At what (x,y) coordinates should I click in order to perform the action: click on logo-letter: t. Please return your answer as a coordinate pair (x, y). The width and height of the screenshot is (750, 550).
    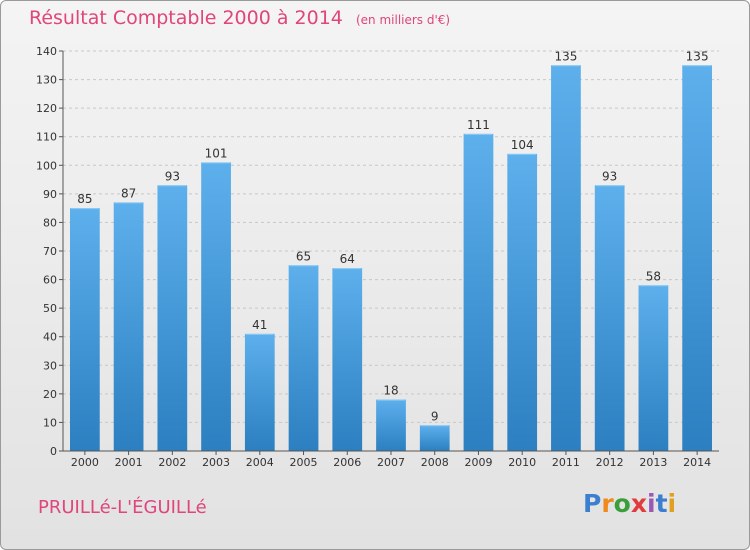
    Looking at the image, I should click on (661, 503).